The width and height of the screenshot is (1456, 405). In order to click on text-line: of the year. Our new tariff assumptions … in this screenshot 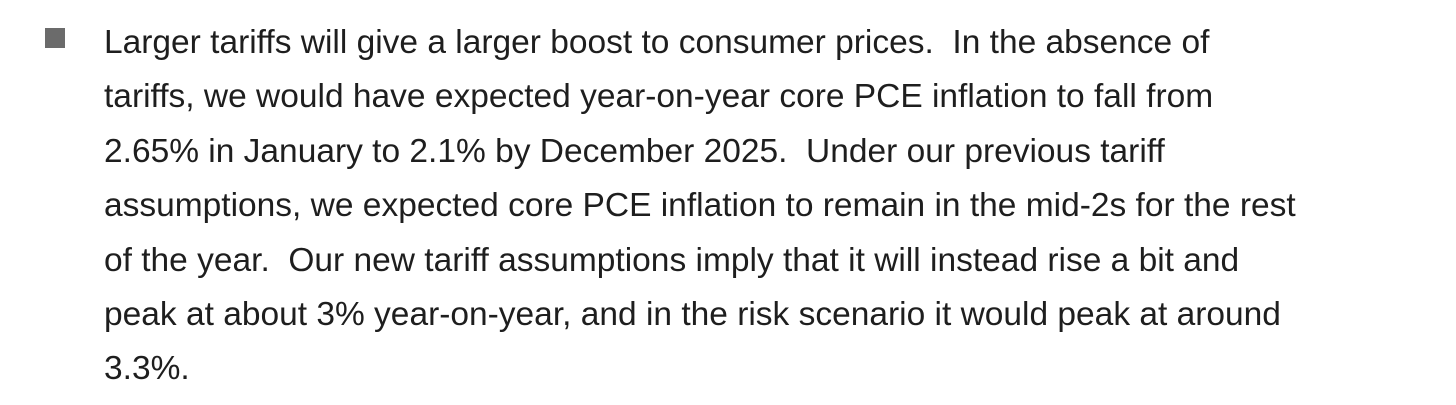, I will do `click(672, 260)`.